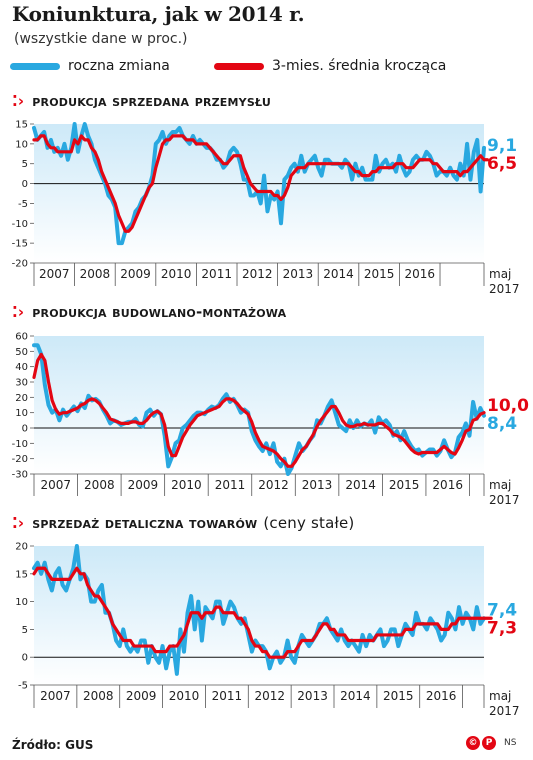  I want to click on legend-item-srednia: 3-mies. średnia krocząca, so click(330, 66).